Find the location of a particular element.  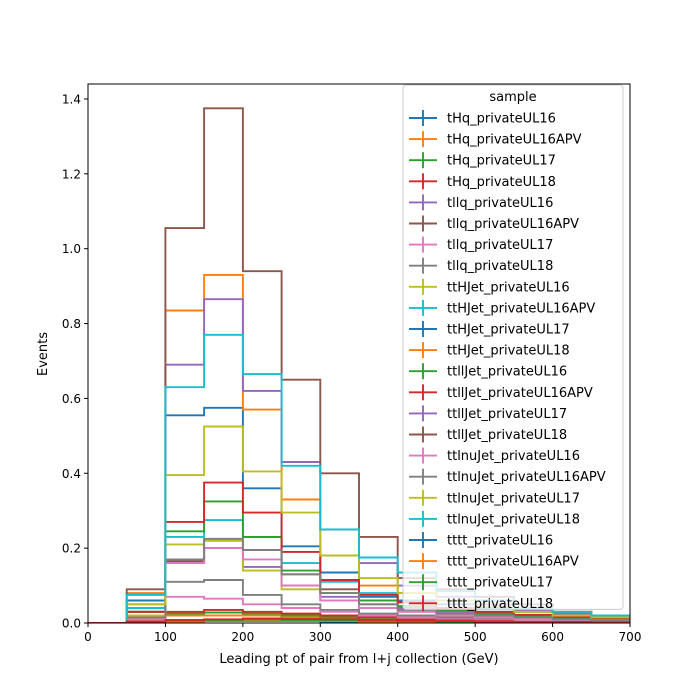

legend-item-1: tHq_privateUL16APV is located at coordinates (495, 139).